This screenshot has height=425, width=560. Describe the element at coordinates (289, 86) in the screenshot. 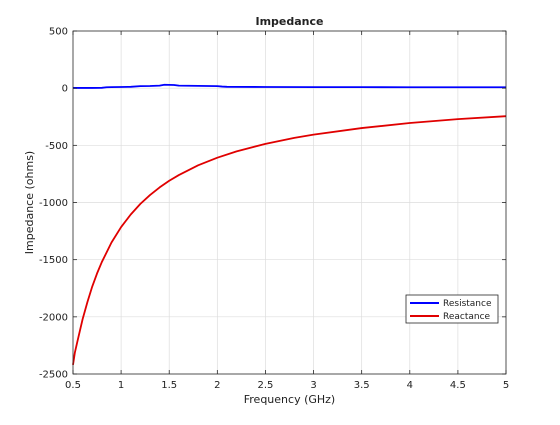

I see `series-line-resistance` at that location.